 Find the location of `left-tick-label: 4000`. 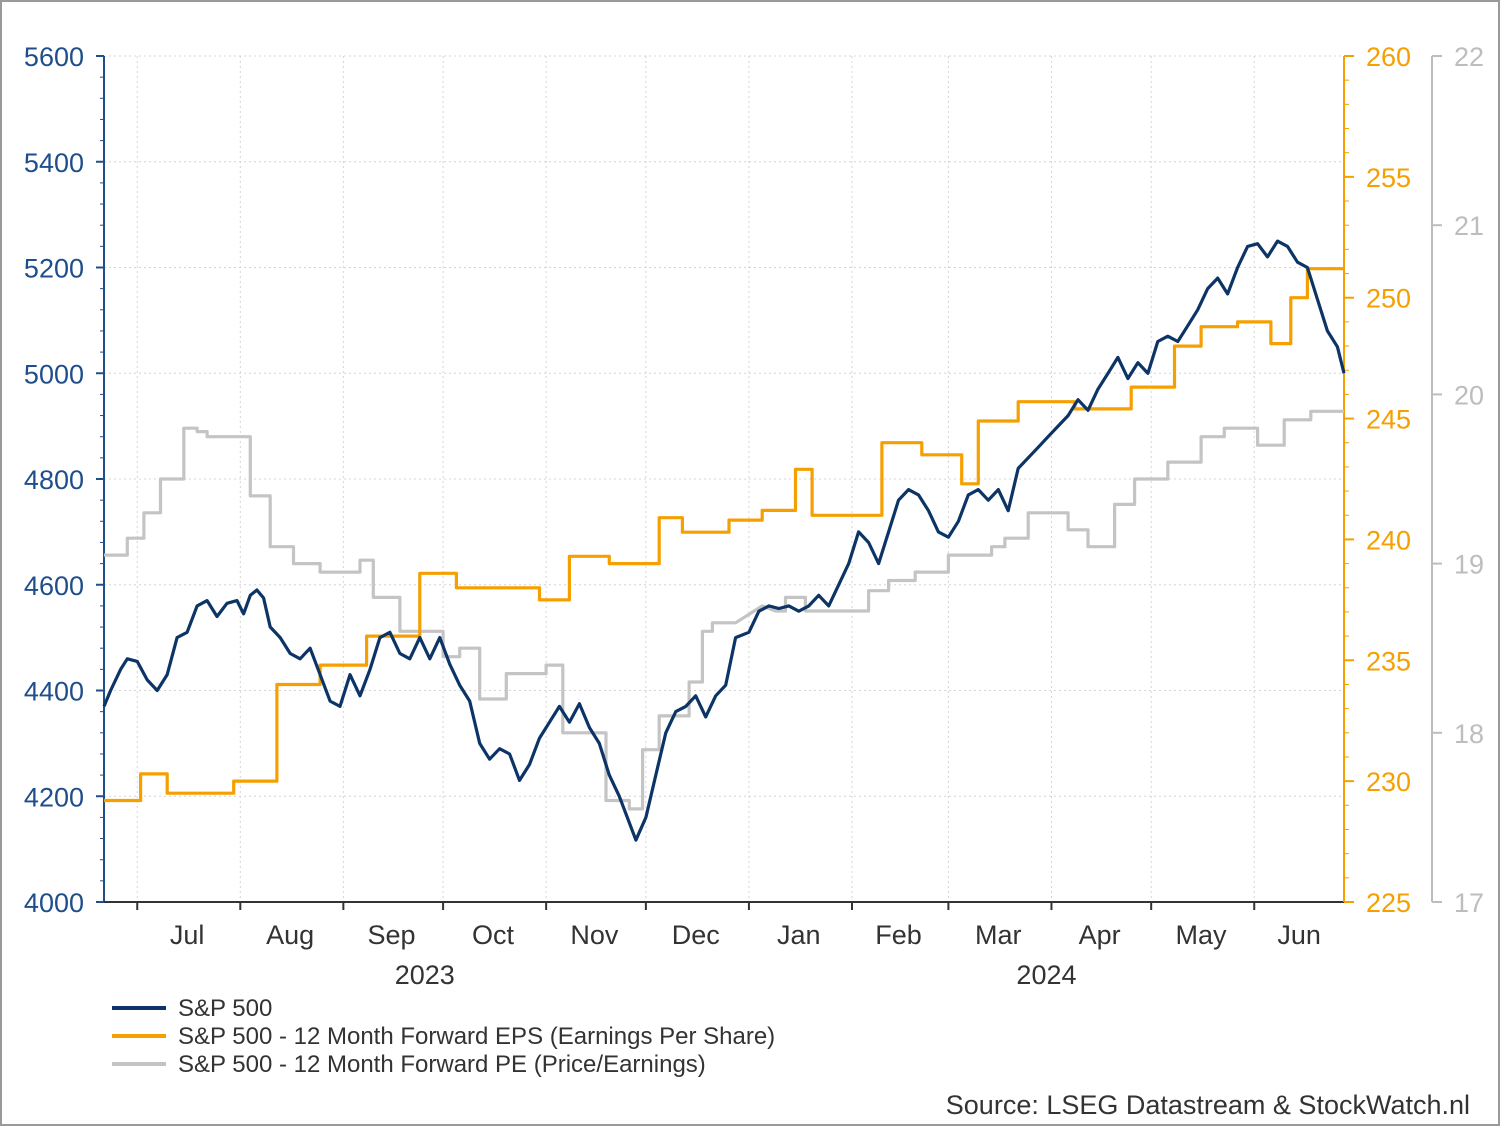

left-tick-label: 4000 is located at coordinates (54, 903).